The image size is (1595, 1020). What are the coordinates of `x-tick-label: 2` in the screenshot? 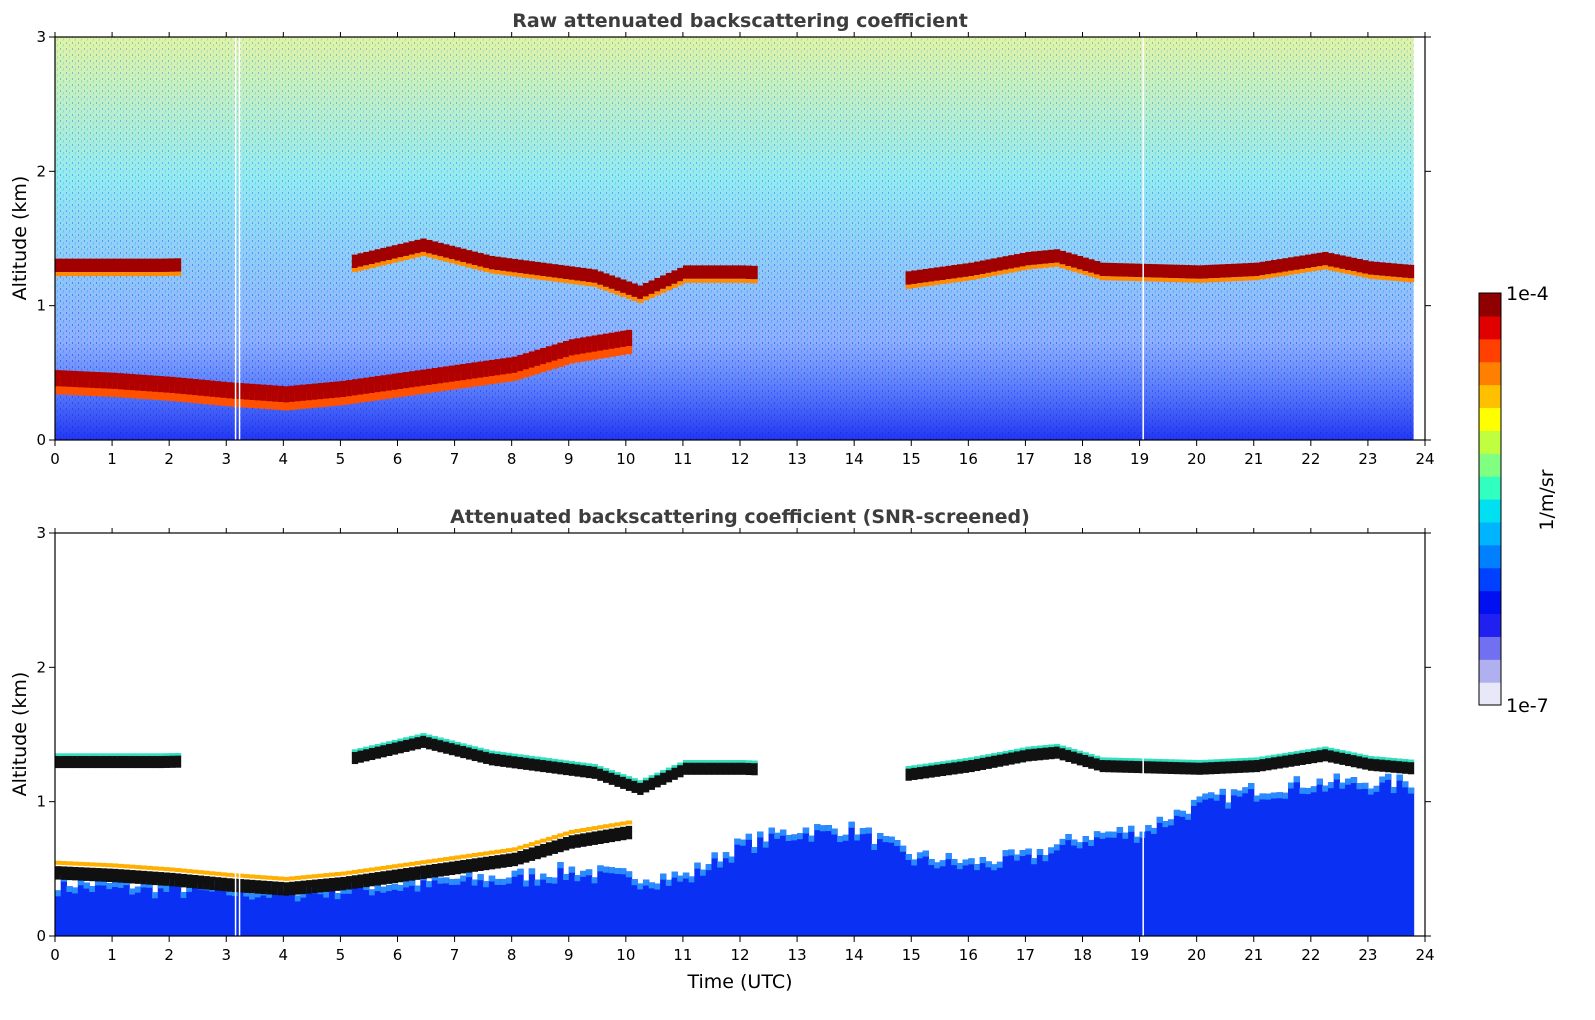 It's located at (169, 955).